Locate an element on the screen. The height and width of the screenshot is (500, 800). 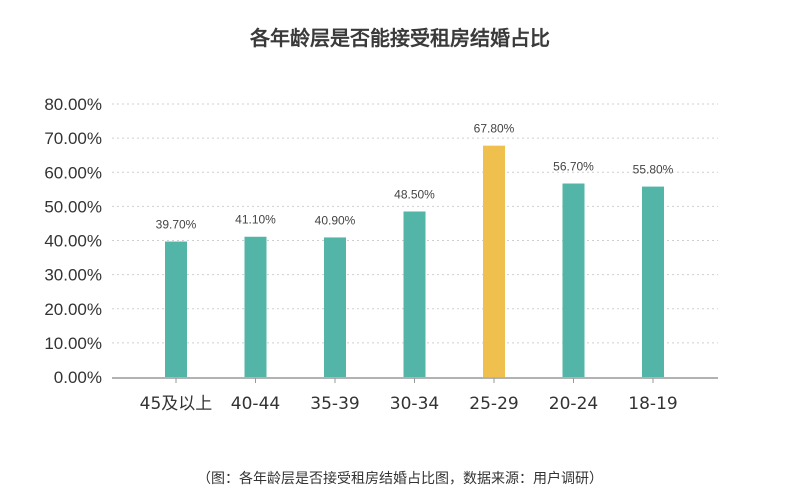
x-tick-label: 40-44 is located at coordinates (255, 404).